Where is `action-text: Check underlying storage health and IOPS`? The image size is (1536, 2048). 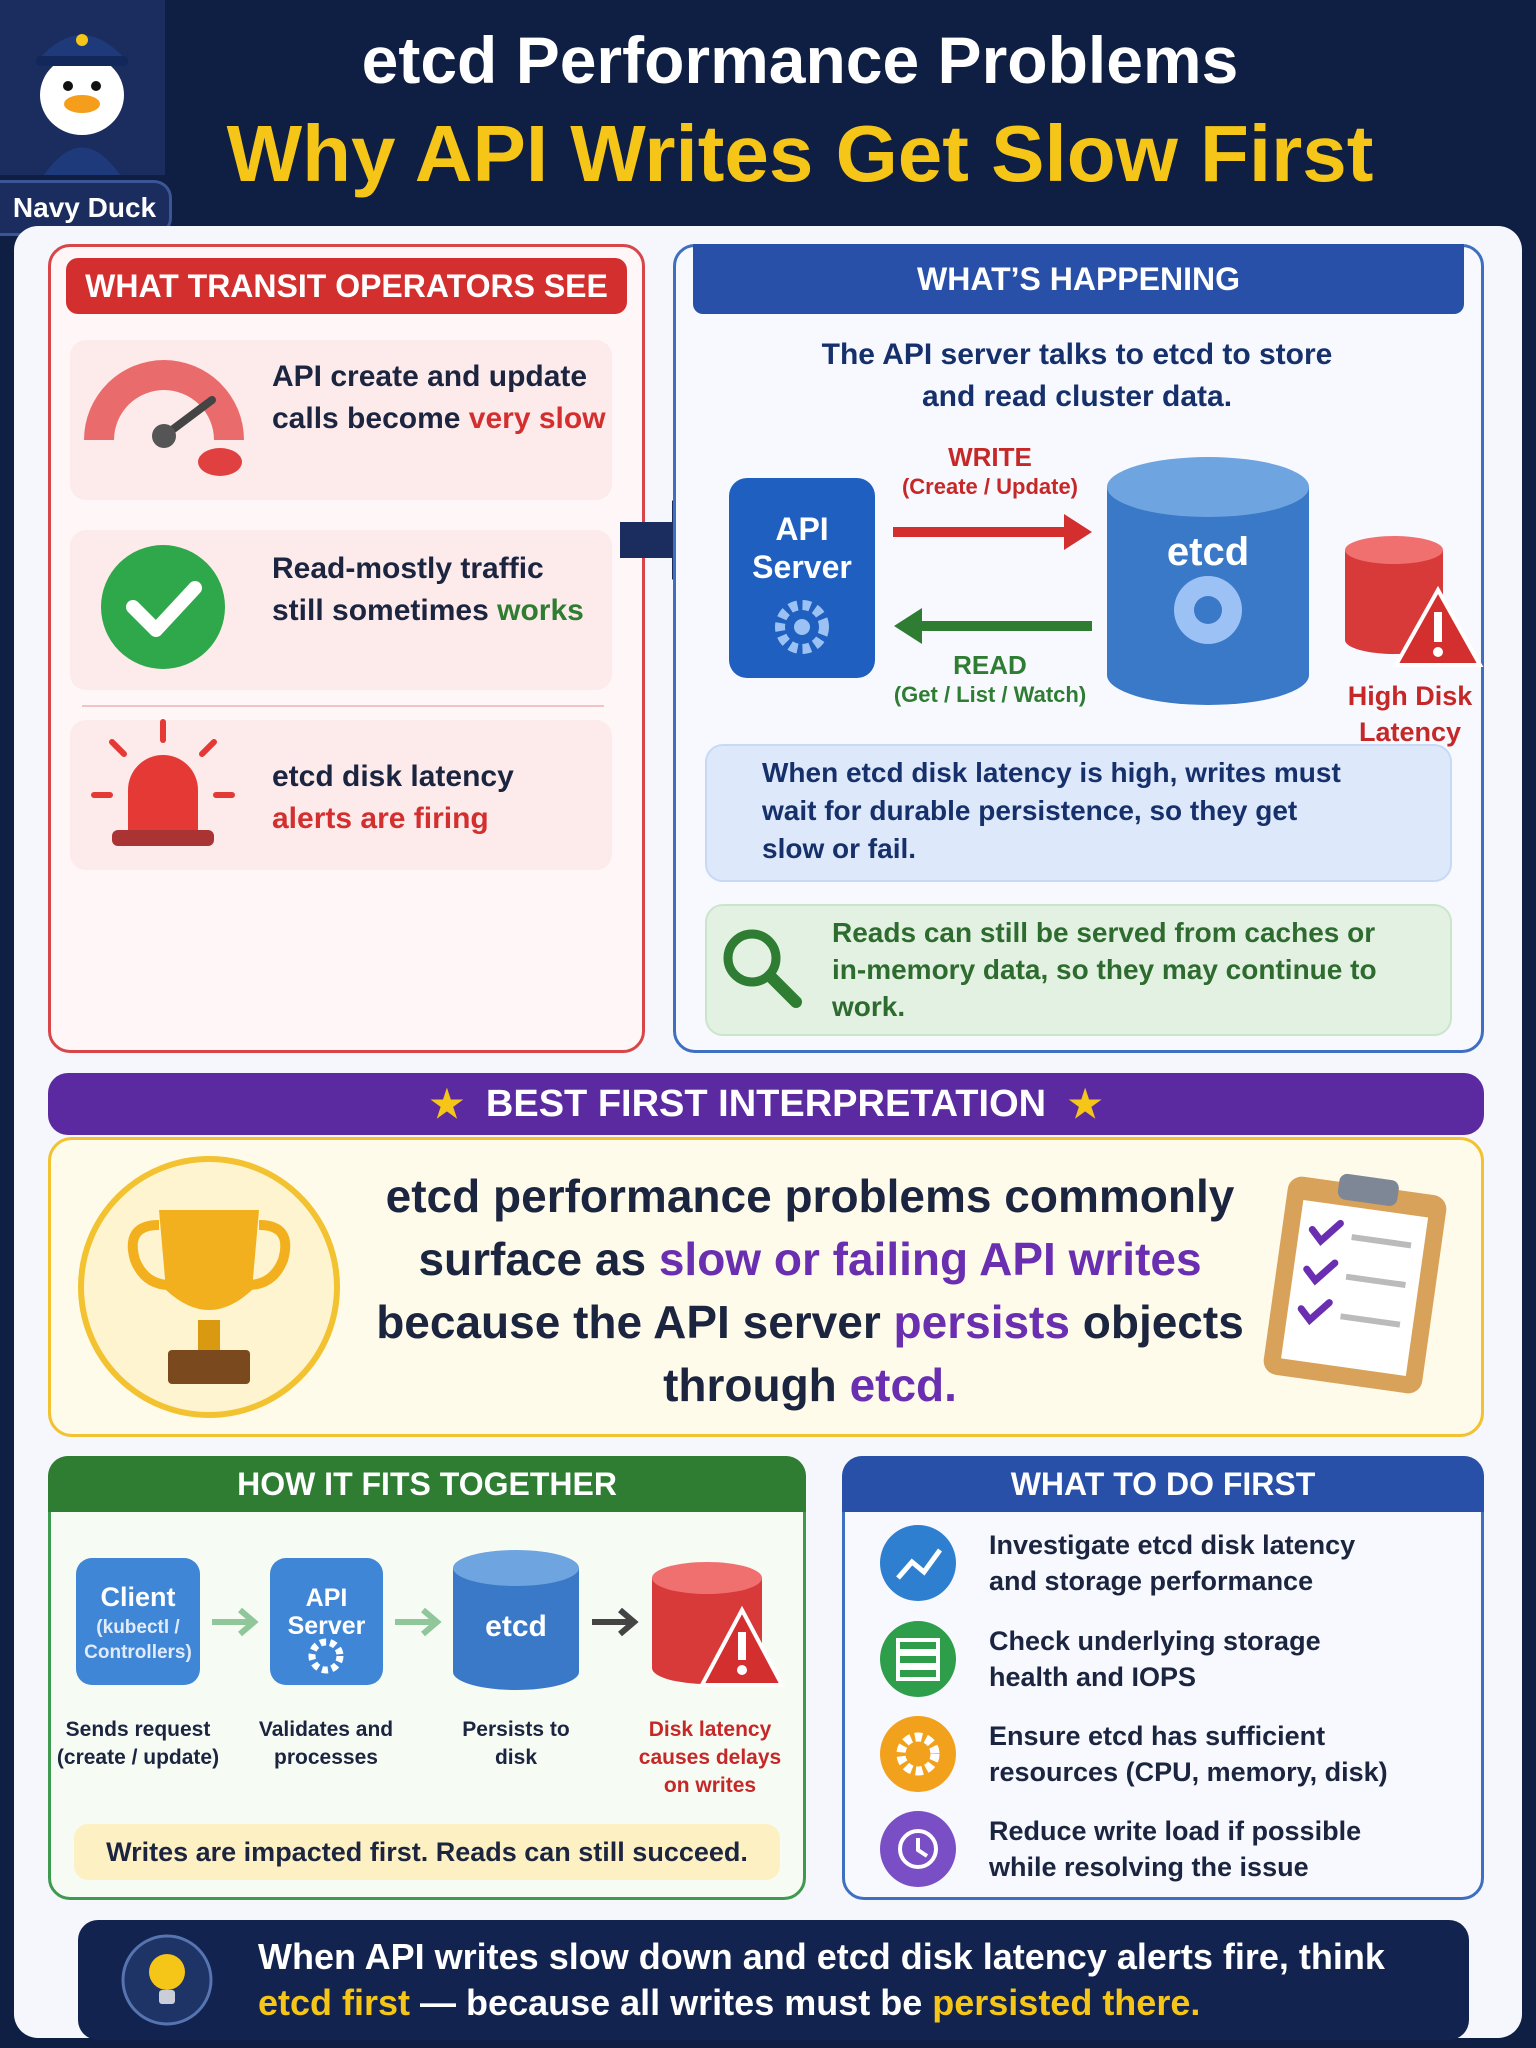 action-text: Check underlying storage health and IOPS is located at coordinates (1155, 1659).